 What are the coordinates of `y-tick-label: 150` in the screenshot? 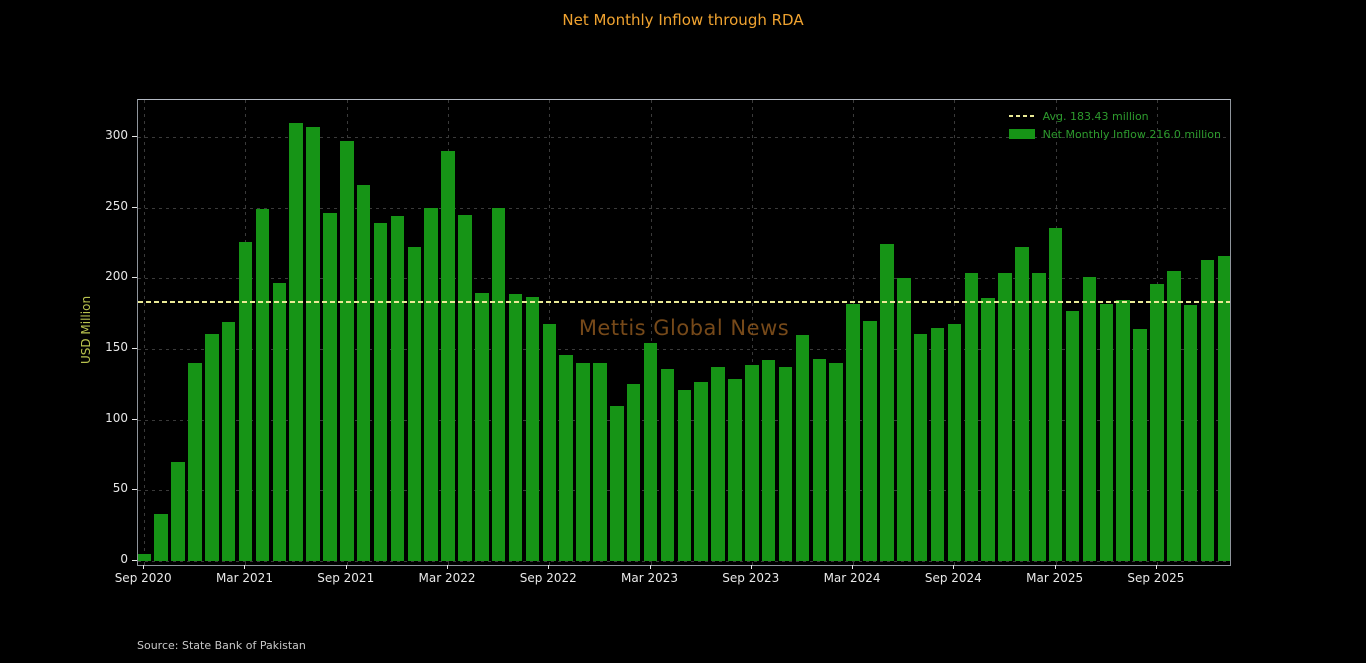 It's located at (116, 347).